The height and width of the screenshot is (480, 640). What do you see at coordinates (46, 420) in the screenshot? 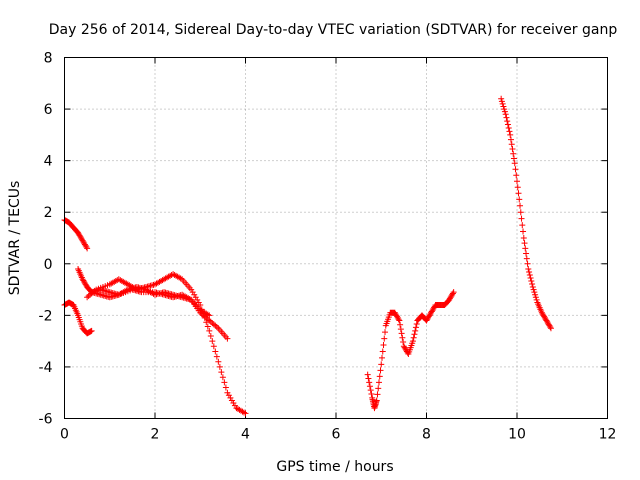
I see `y-tick-label: -6` at bounding box center [46, 420].